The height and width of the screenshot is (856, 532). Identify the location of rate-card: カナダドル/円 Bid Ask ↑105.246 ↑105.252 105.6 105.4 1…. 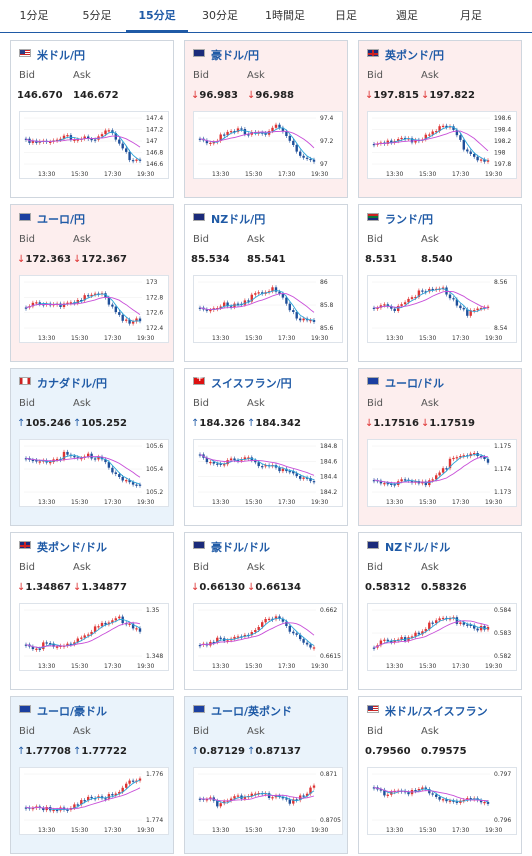
(92, 447).